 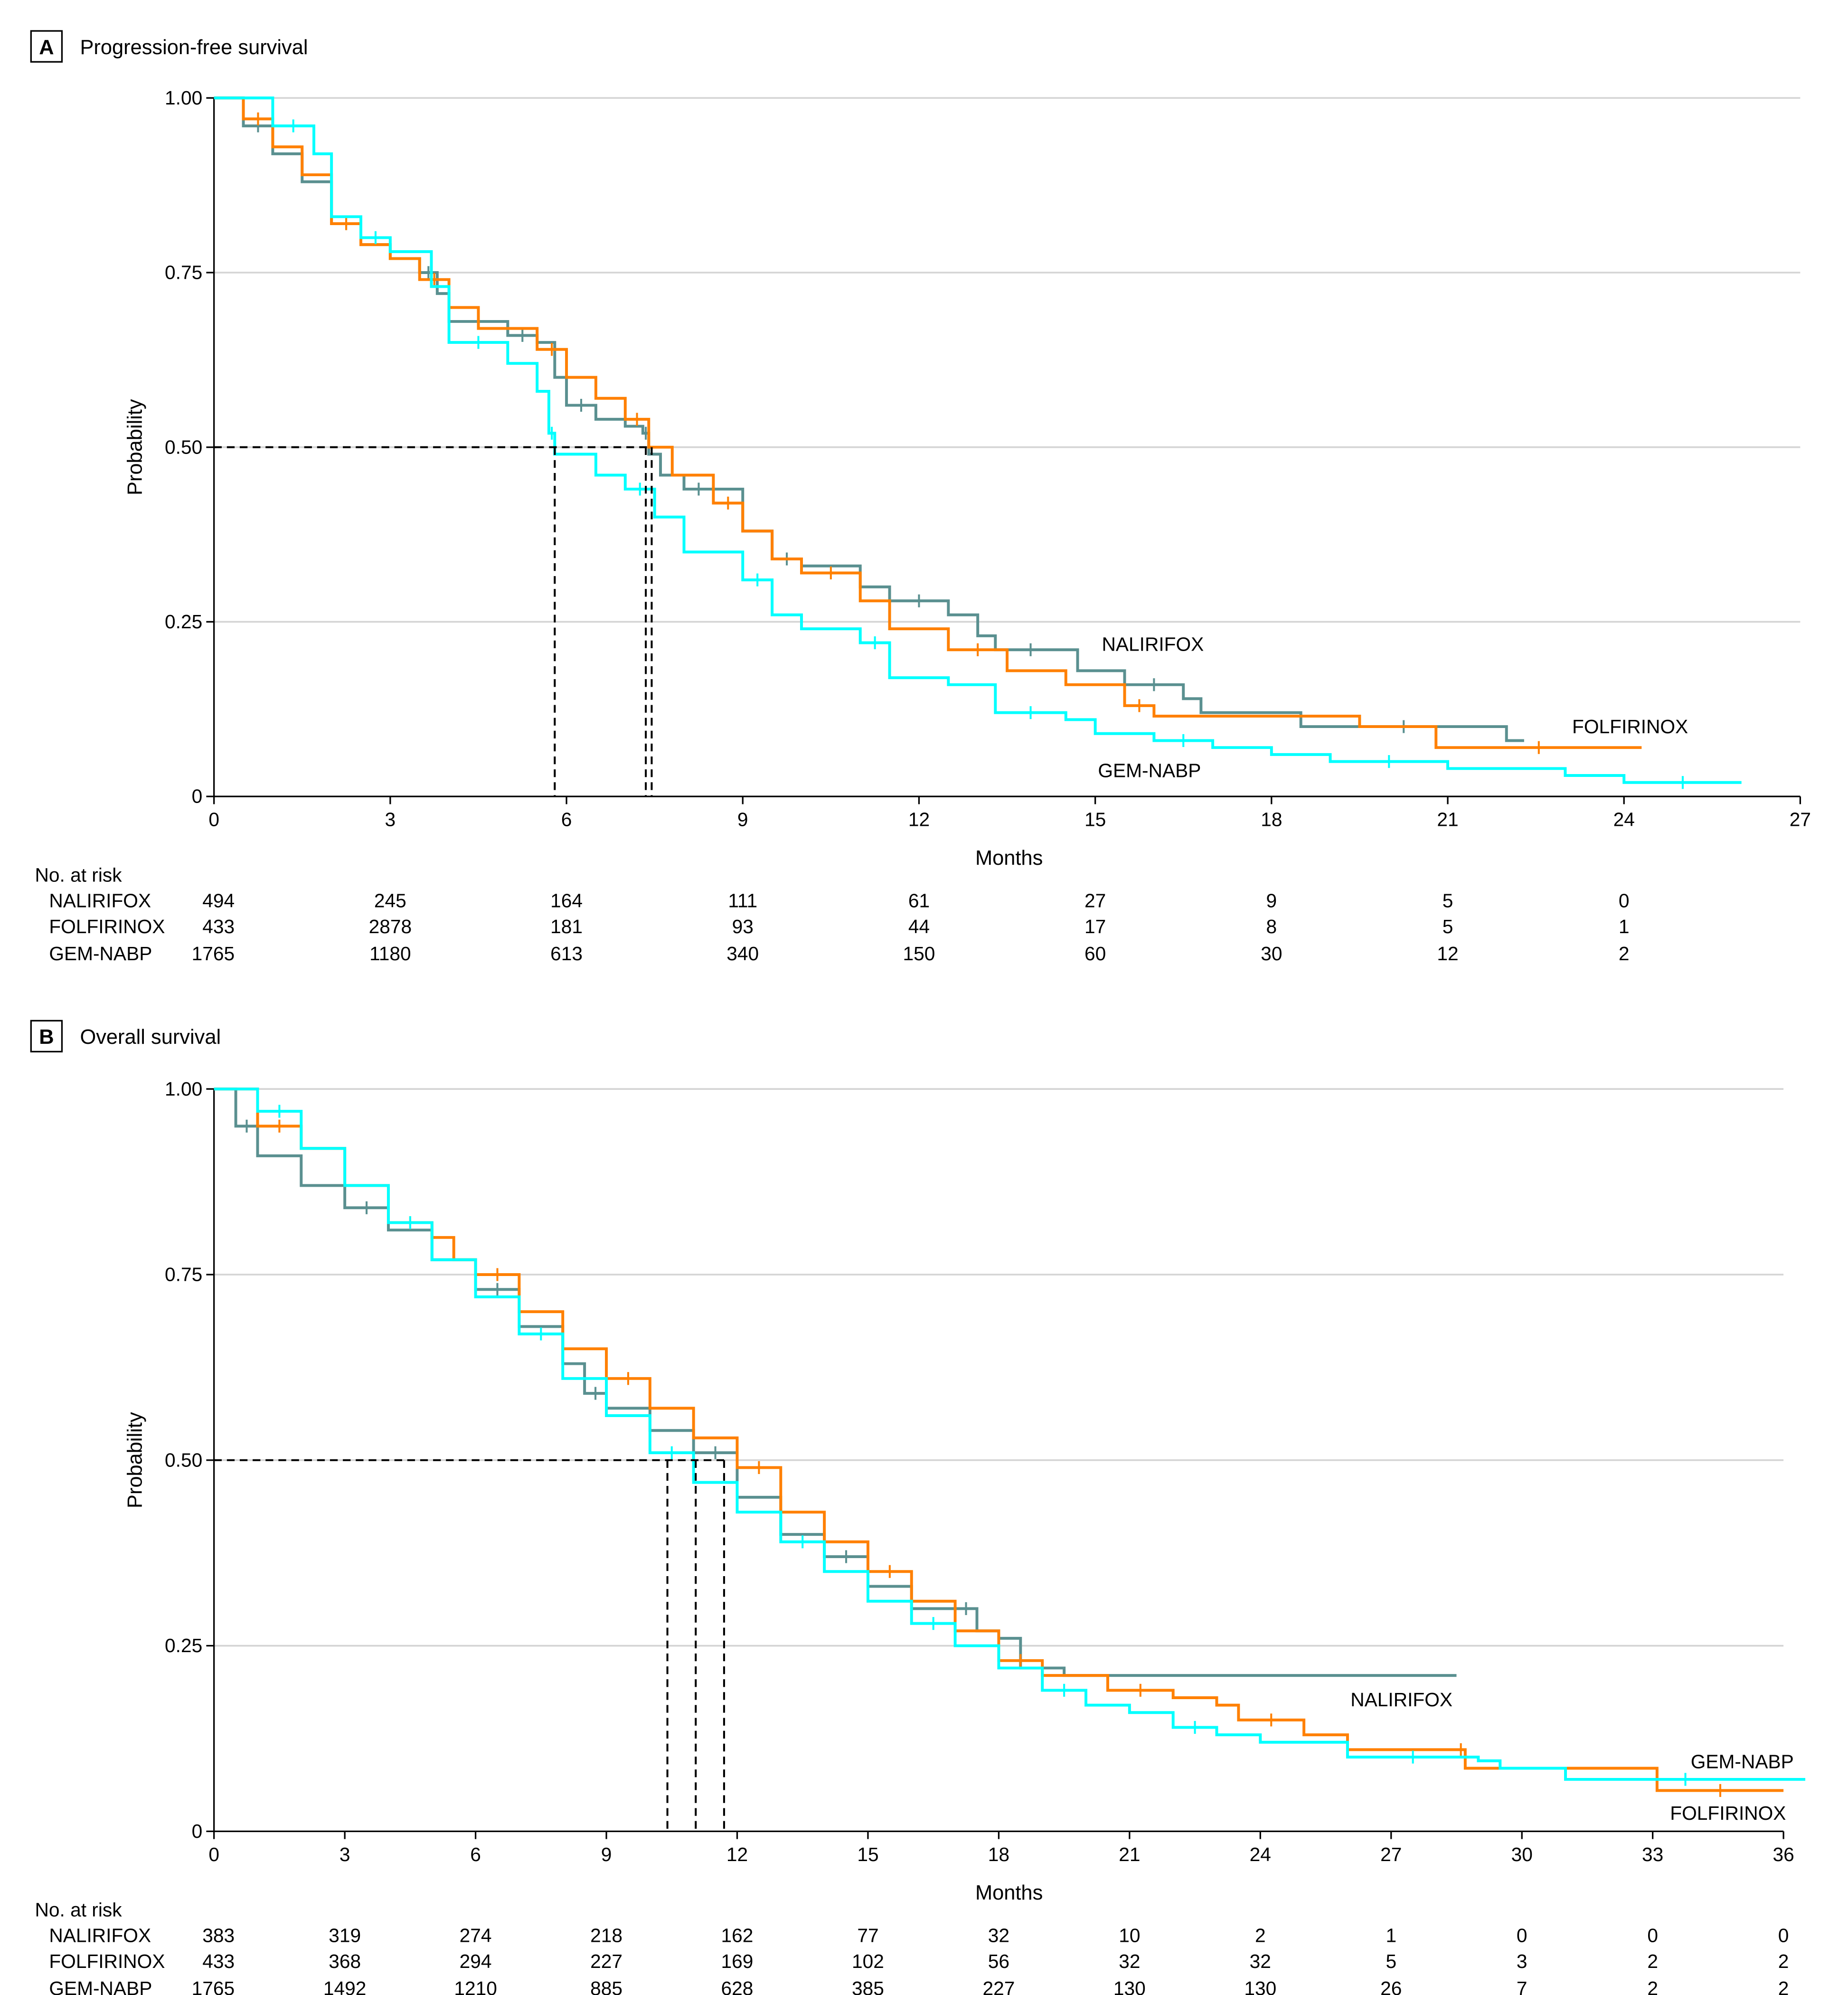 I want to click on panel-a-risk-value: 150, so click(x=919, y=953).